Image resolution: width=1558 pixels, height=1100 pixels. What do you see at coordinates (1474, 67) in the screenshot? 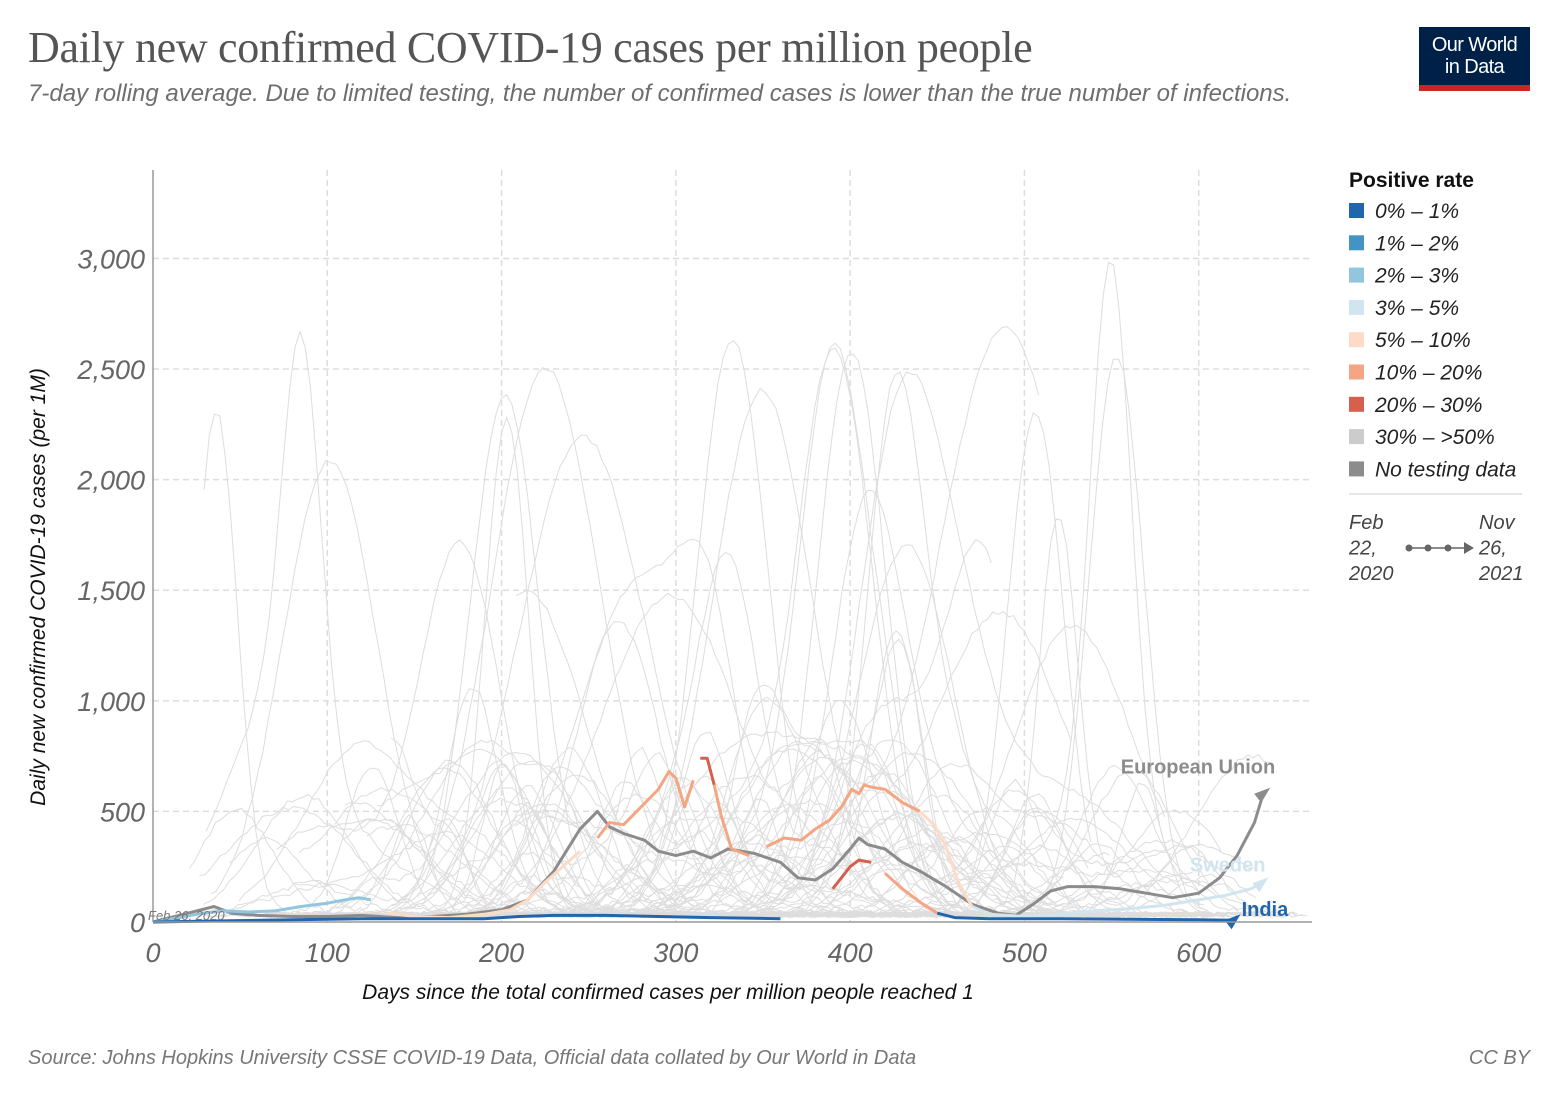
I see `logo-line-2: in Data` at bounding box center [1474, 67].